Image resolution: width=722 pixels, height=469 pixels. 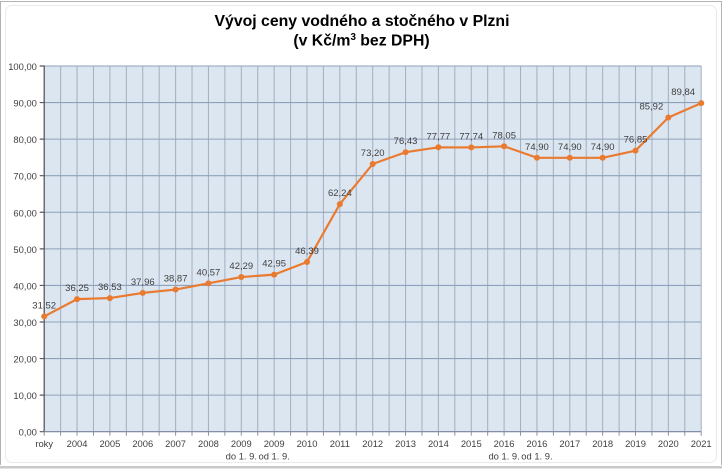 What do you see at coordinates (602, 443) in the screenshot?
I see `svg-text: 2018` at bounding box center [602, 443].